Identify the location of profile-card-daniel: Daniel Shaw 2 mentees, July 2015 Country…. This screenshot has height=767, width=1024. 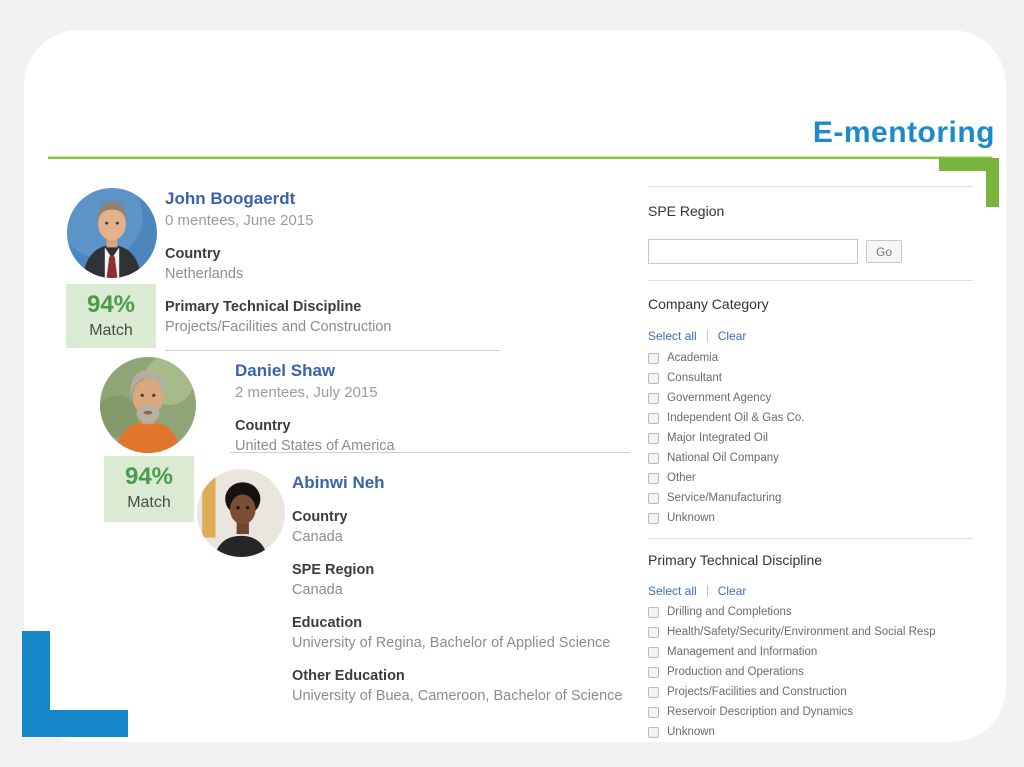
(420, 408).